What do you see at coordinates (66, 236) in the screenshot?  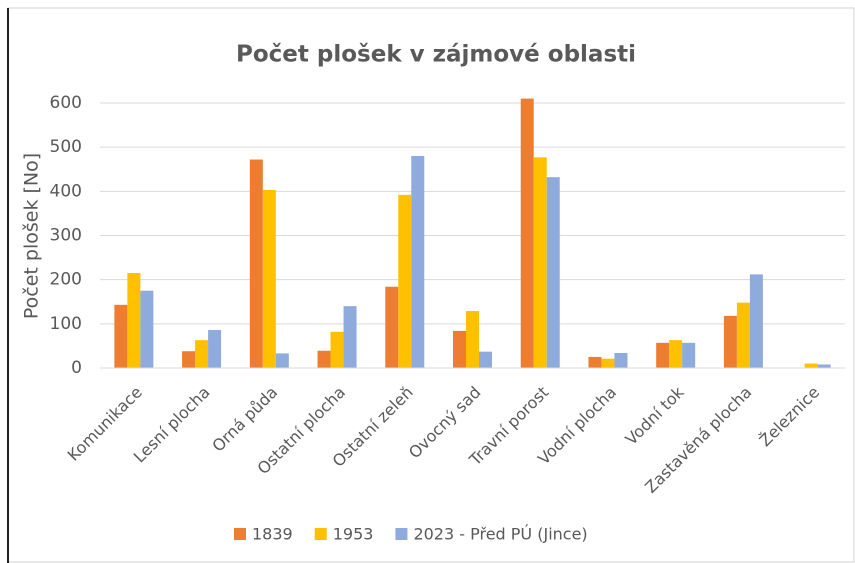 I see `y-tick-label: 300` at bounding box center [66, 236].